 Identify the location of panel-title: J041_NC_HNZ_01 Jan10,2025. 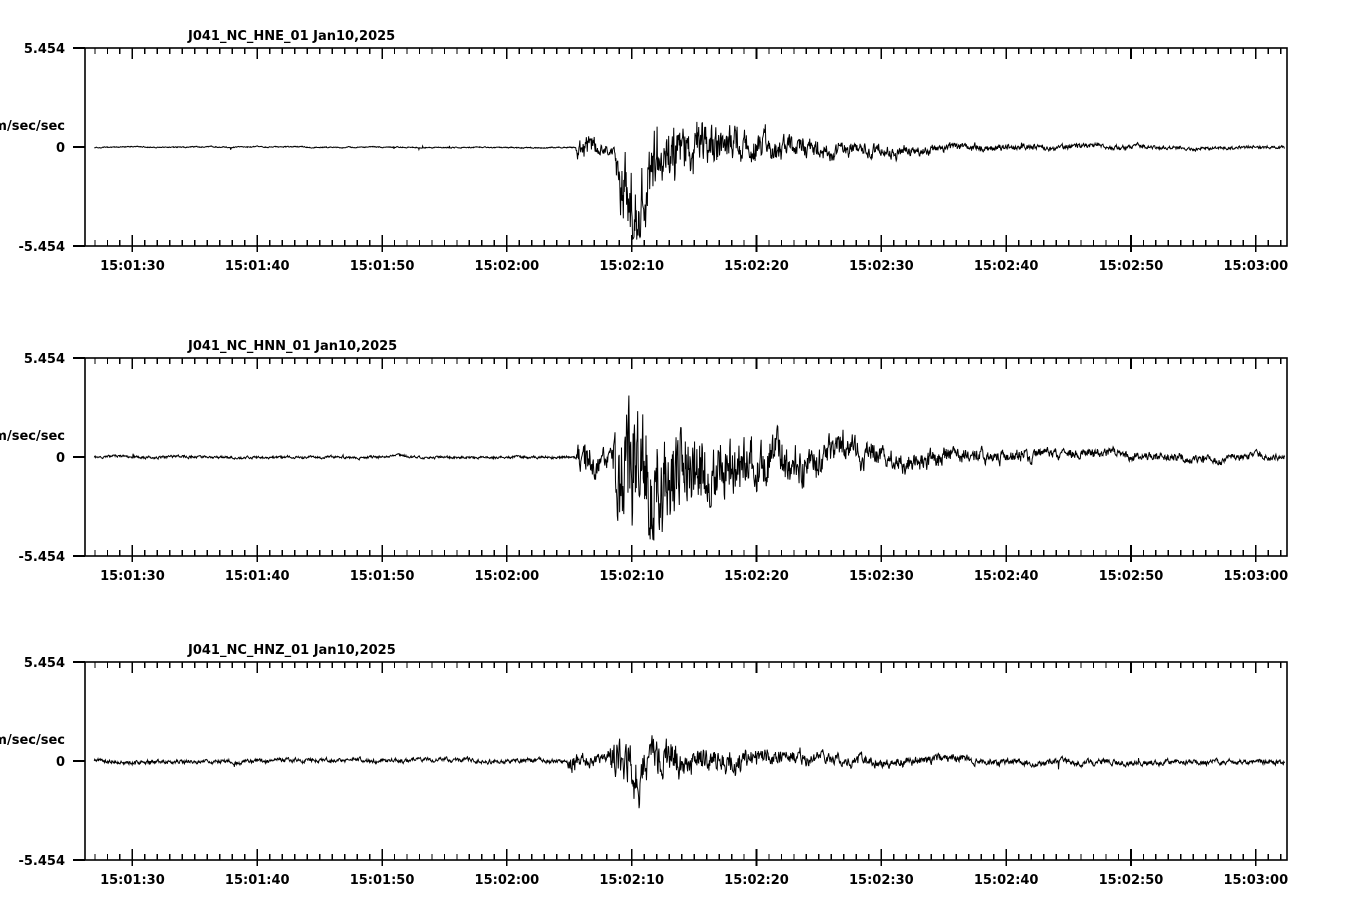
(291, 650).